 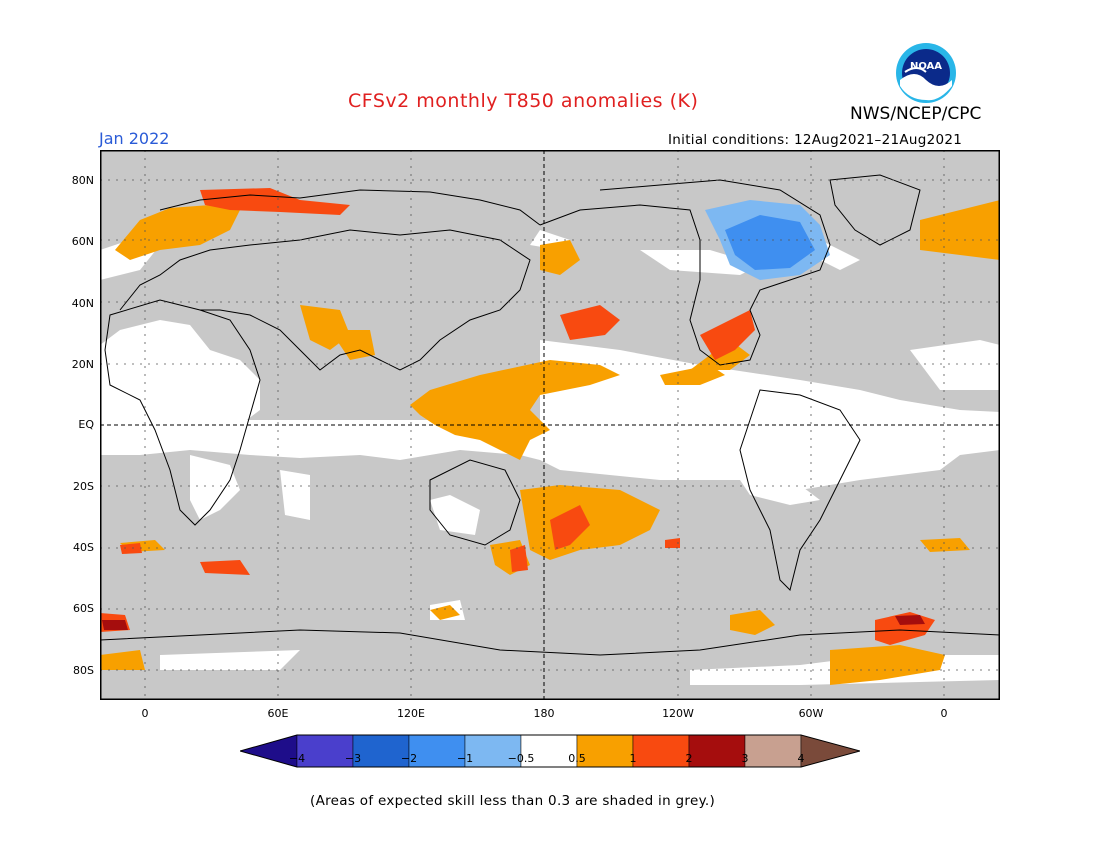 I want to click on colorbar, so click(x=550, y=751).